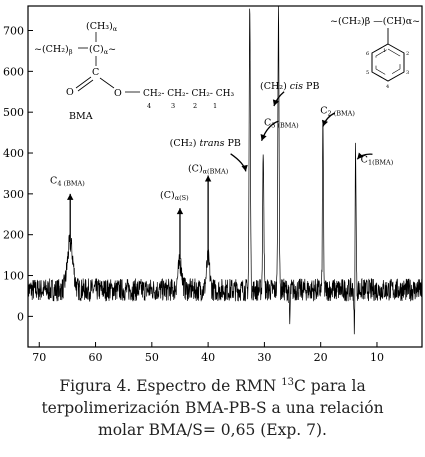 Image resolution: width=425 pixels, height=457 pixels. Describe the element at coordinates (118, 93) in the screenshot. I see `bma-ester-o: O` at that location.